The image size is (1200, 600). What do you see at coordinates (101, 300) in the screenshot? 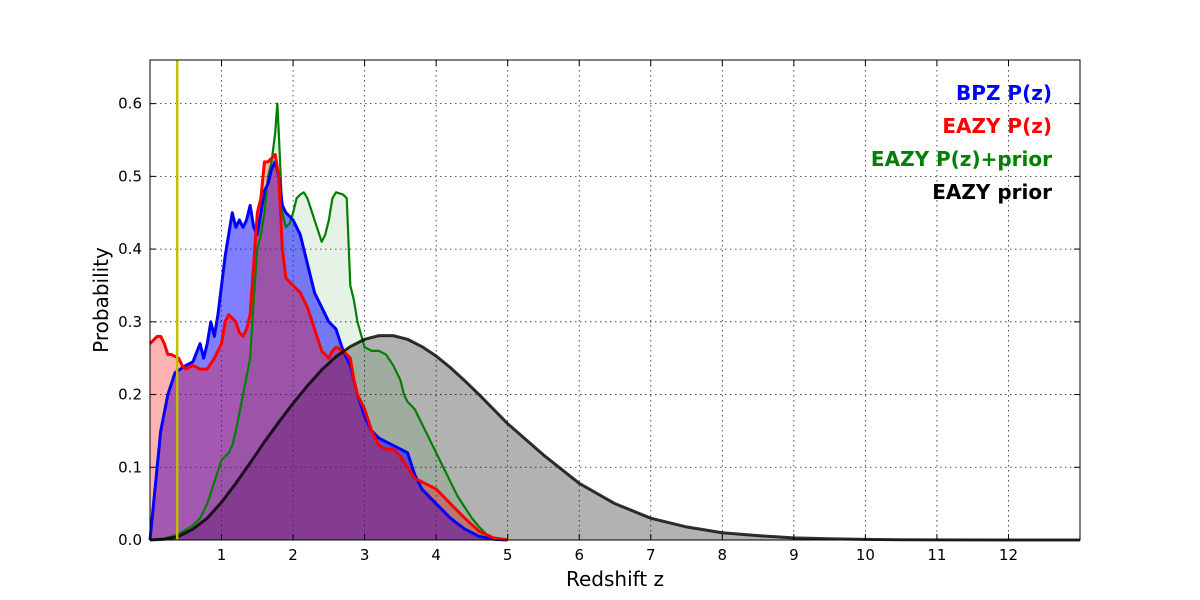
I see `y-axis-label: Probability` at bounding box center [101, 300].